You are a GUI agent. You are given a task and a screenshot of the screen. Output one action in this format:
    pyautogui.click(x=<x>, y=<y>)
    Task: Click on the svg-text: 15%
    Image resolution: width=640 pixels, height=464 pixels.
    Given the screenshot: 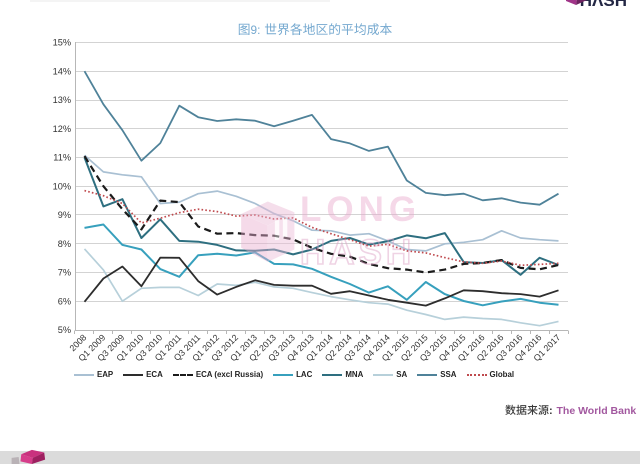 What is the action you would take?
    pyautogui.click(x=62, y=43)
    